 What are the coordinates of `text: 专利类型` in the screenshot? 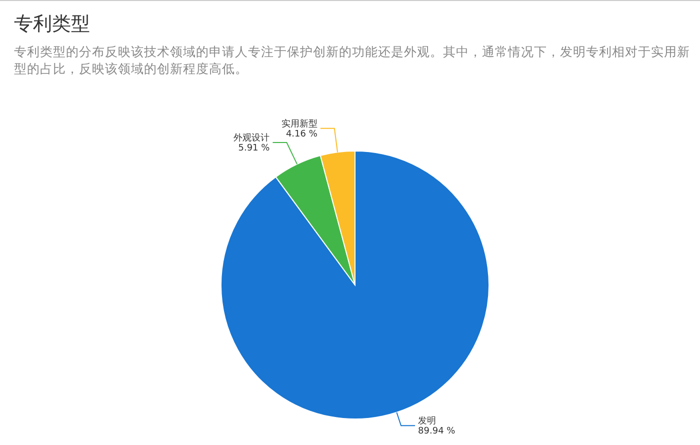 It's located at (52, 24).